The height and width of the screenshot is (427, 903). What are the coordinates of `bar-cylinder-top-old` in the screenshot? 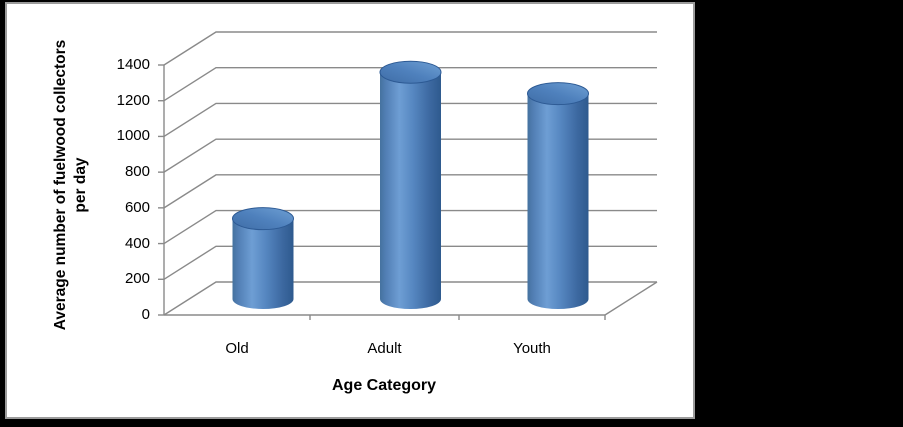 It's located at (263, 219).